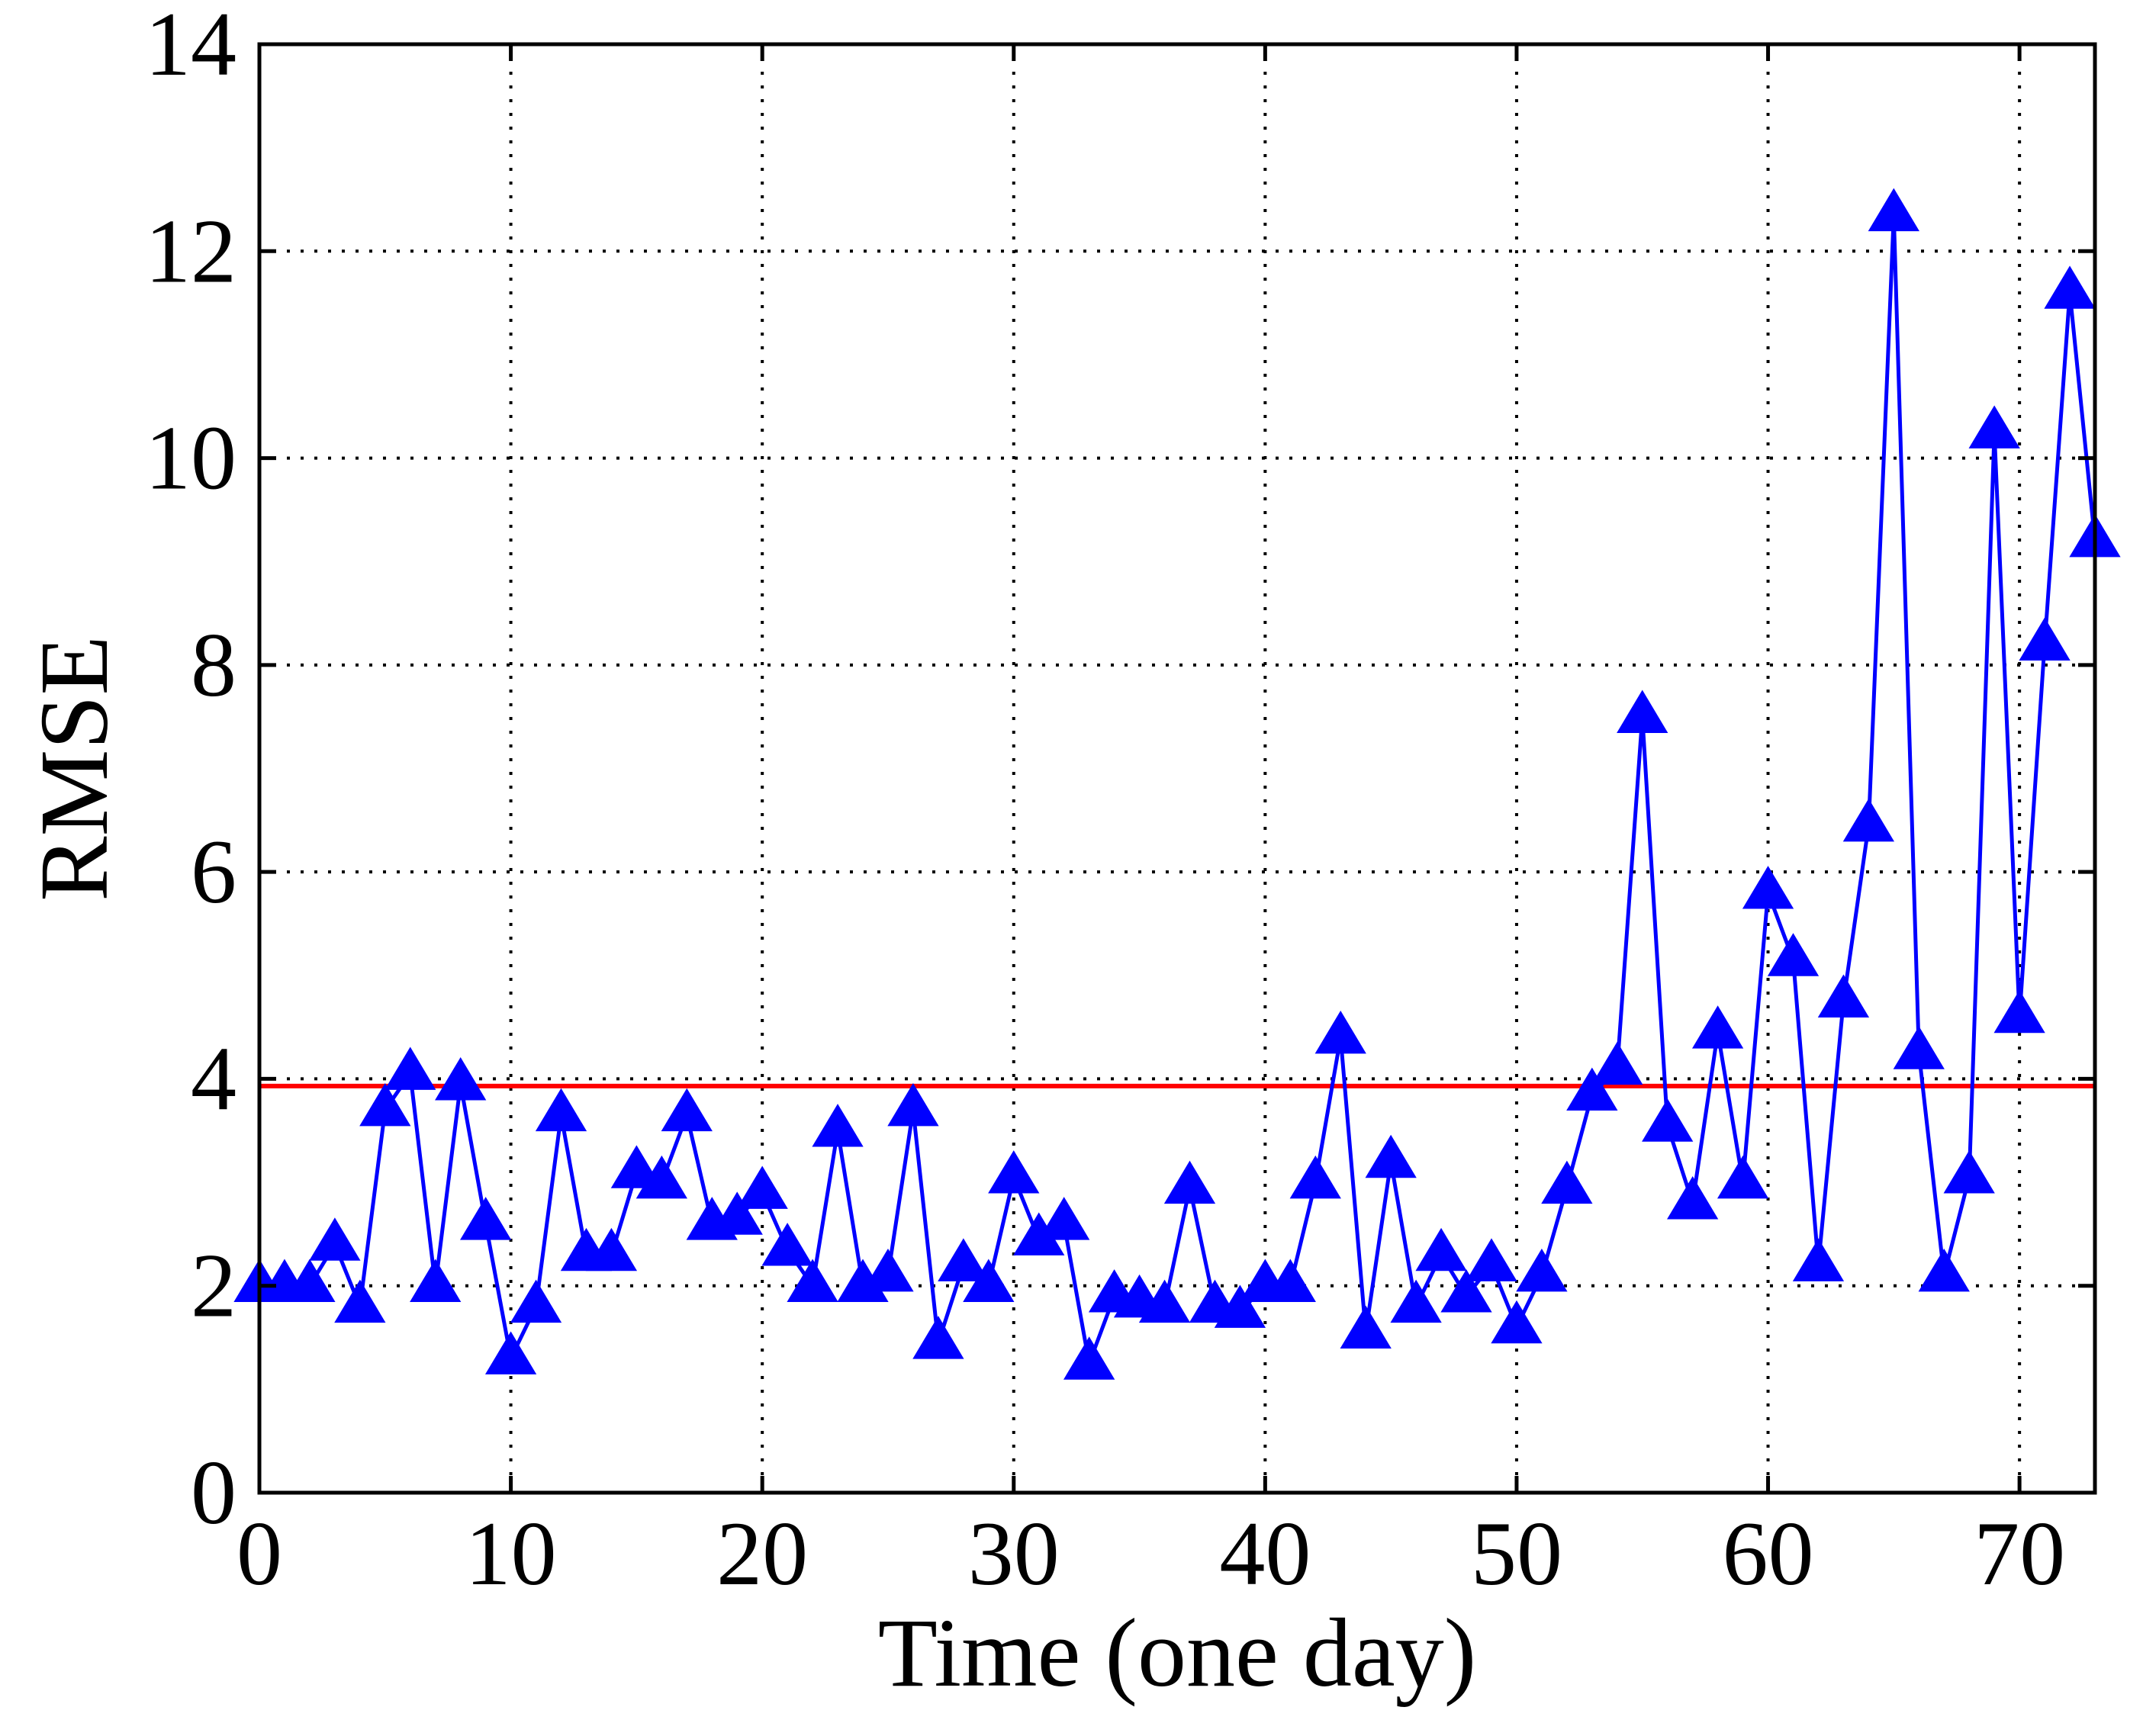 The height and width of the screenshot is (1736, 2143). Describe the element at coordinates (1265, 1554) in the screenshot. I see `x-tick-label: 40` at that location.